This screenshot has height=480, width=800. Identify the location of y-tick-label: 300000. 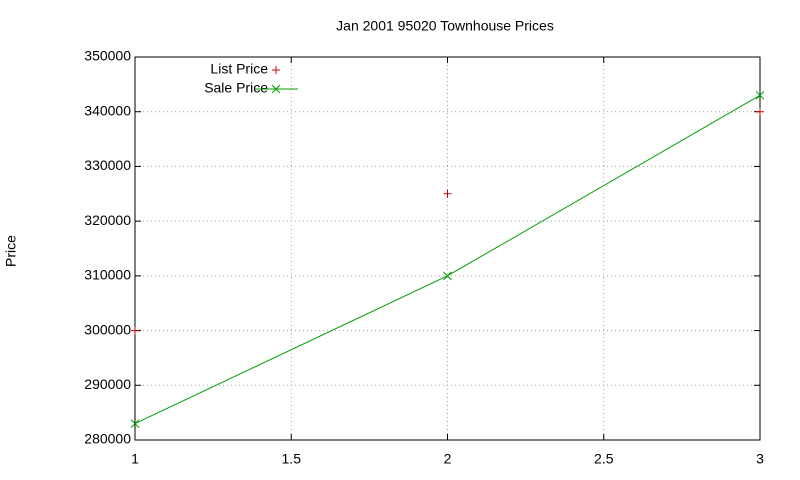
(107, 329).